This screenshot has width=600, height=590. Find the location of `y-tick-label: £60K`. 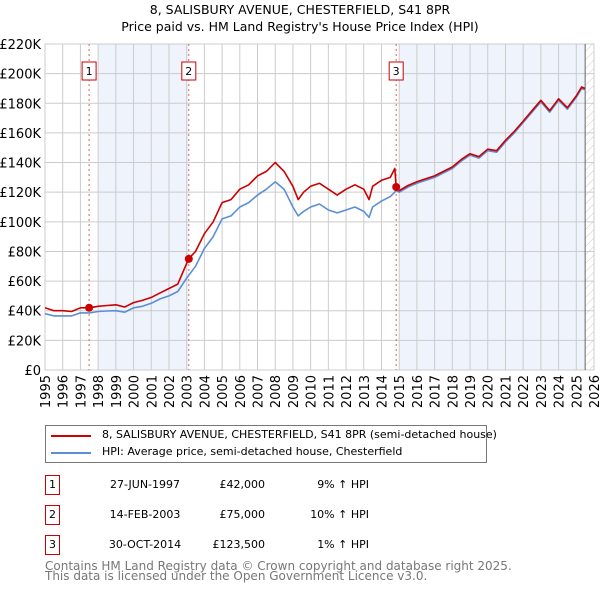

y-tick-label: £60K is located at coordinates (25, 282).